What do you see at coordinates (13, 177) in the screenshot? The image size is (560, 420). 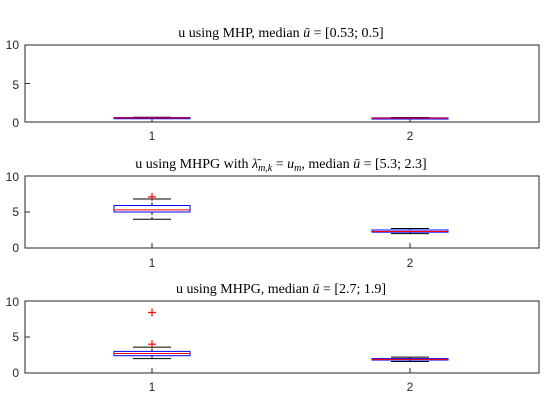 I see `subplot-2-ytick-label: 10` at bounding box center [13, 177].